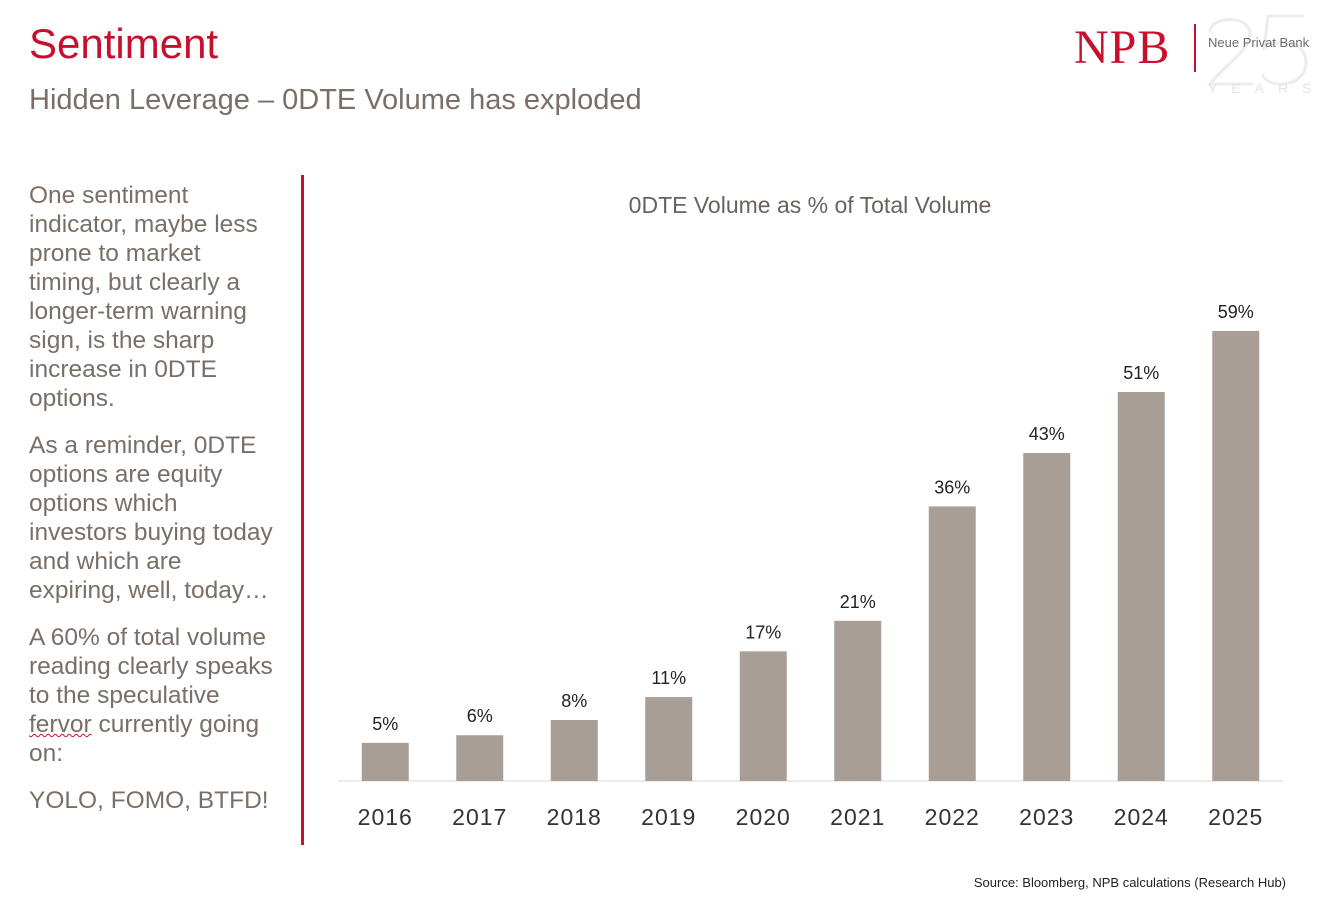 The image size is (1335, 909). I want to click on logo-anniversary-graphic, so click(1257, 50).